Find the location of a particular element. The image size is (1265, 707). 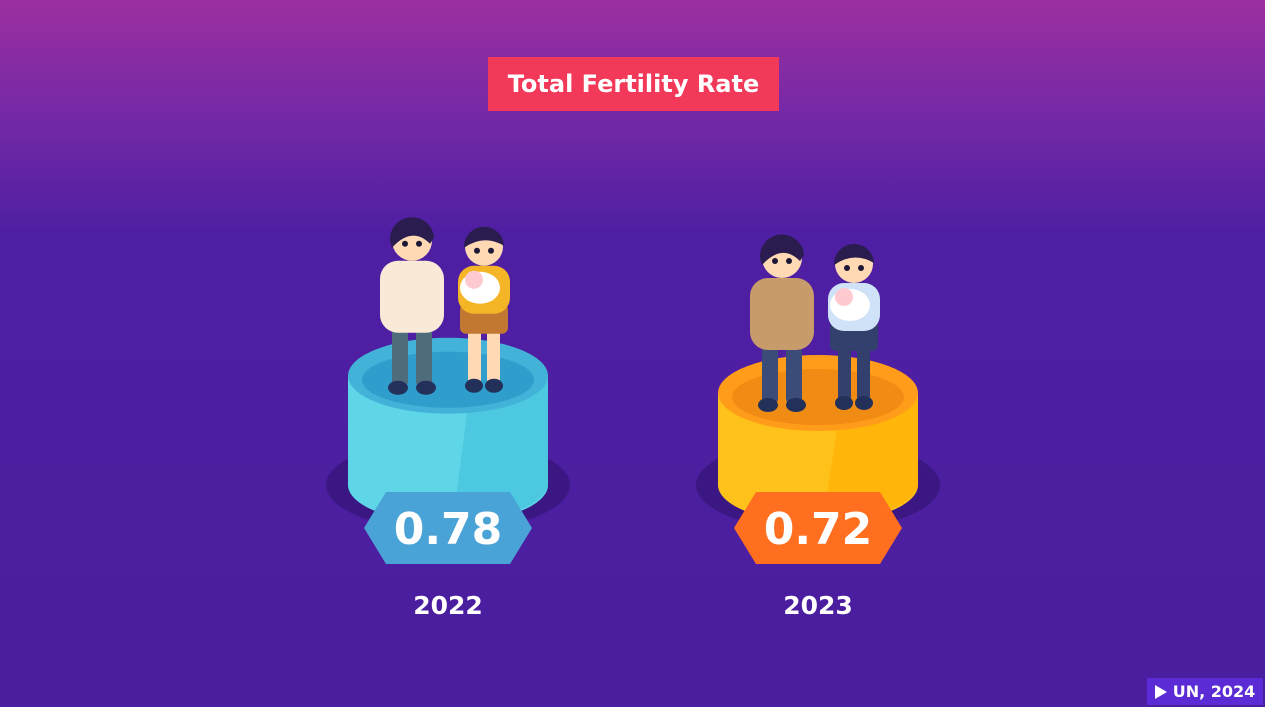

source-badge: UN, 2024 is located at coordinates (1205, 691).